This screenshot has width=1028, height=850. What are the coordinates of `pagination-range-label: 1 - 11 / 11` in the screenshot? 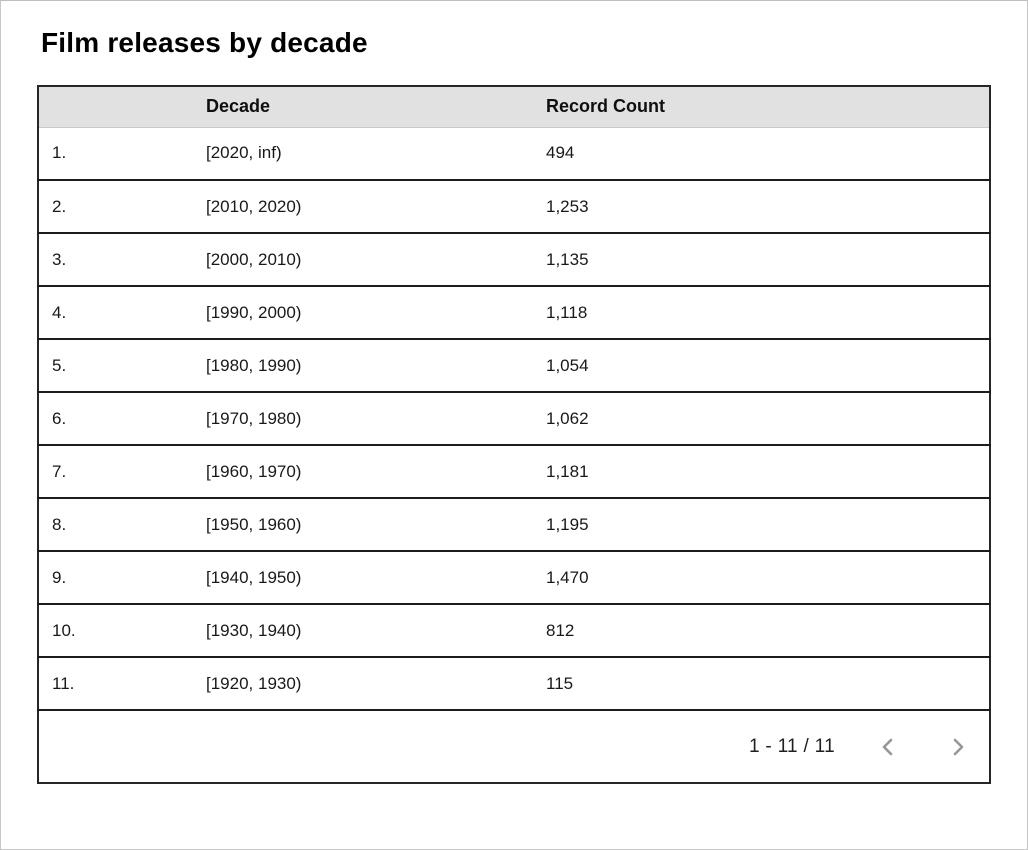 It's located at (791, 746).